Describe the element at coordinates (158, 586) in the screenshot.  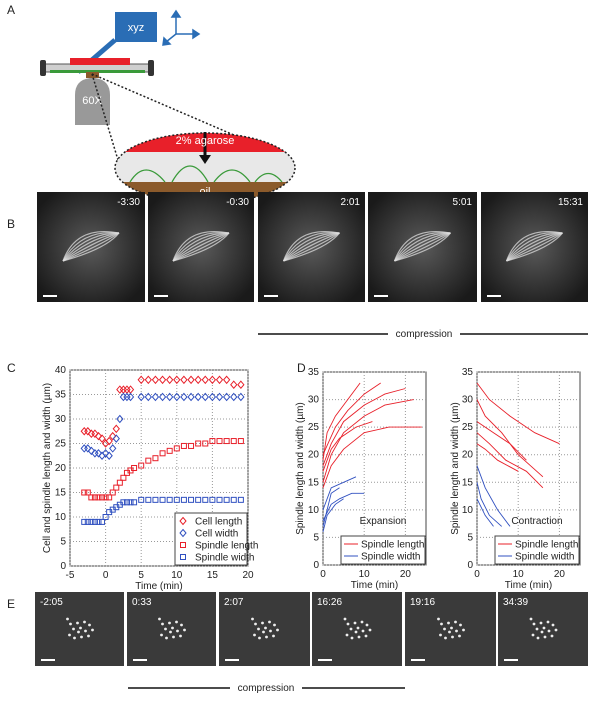
I see `x-axis-label: Time (min)` at that location.